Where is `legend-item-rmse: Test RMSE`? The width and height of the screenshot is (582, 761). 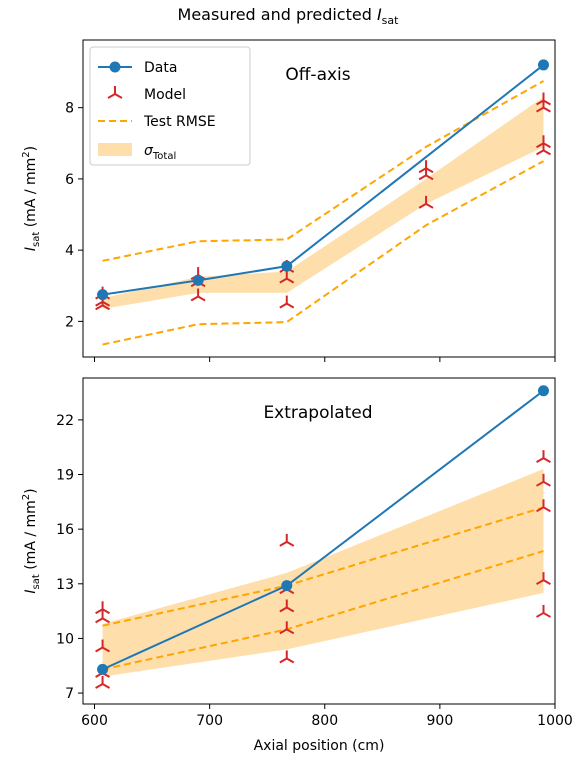 legend-item-rmse: Test RMSE is located at coordinates (157, 122).